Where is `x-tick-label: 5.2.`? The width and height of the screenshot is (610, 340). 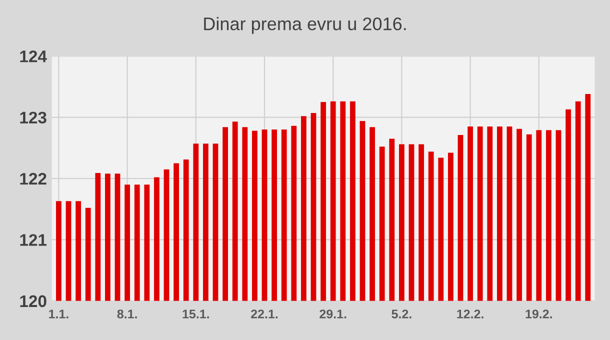 x-tick-label: 5.2. is located at coordinates (402, 314).